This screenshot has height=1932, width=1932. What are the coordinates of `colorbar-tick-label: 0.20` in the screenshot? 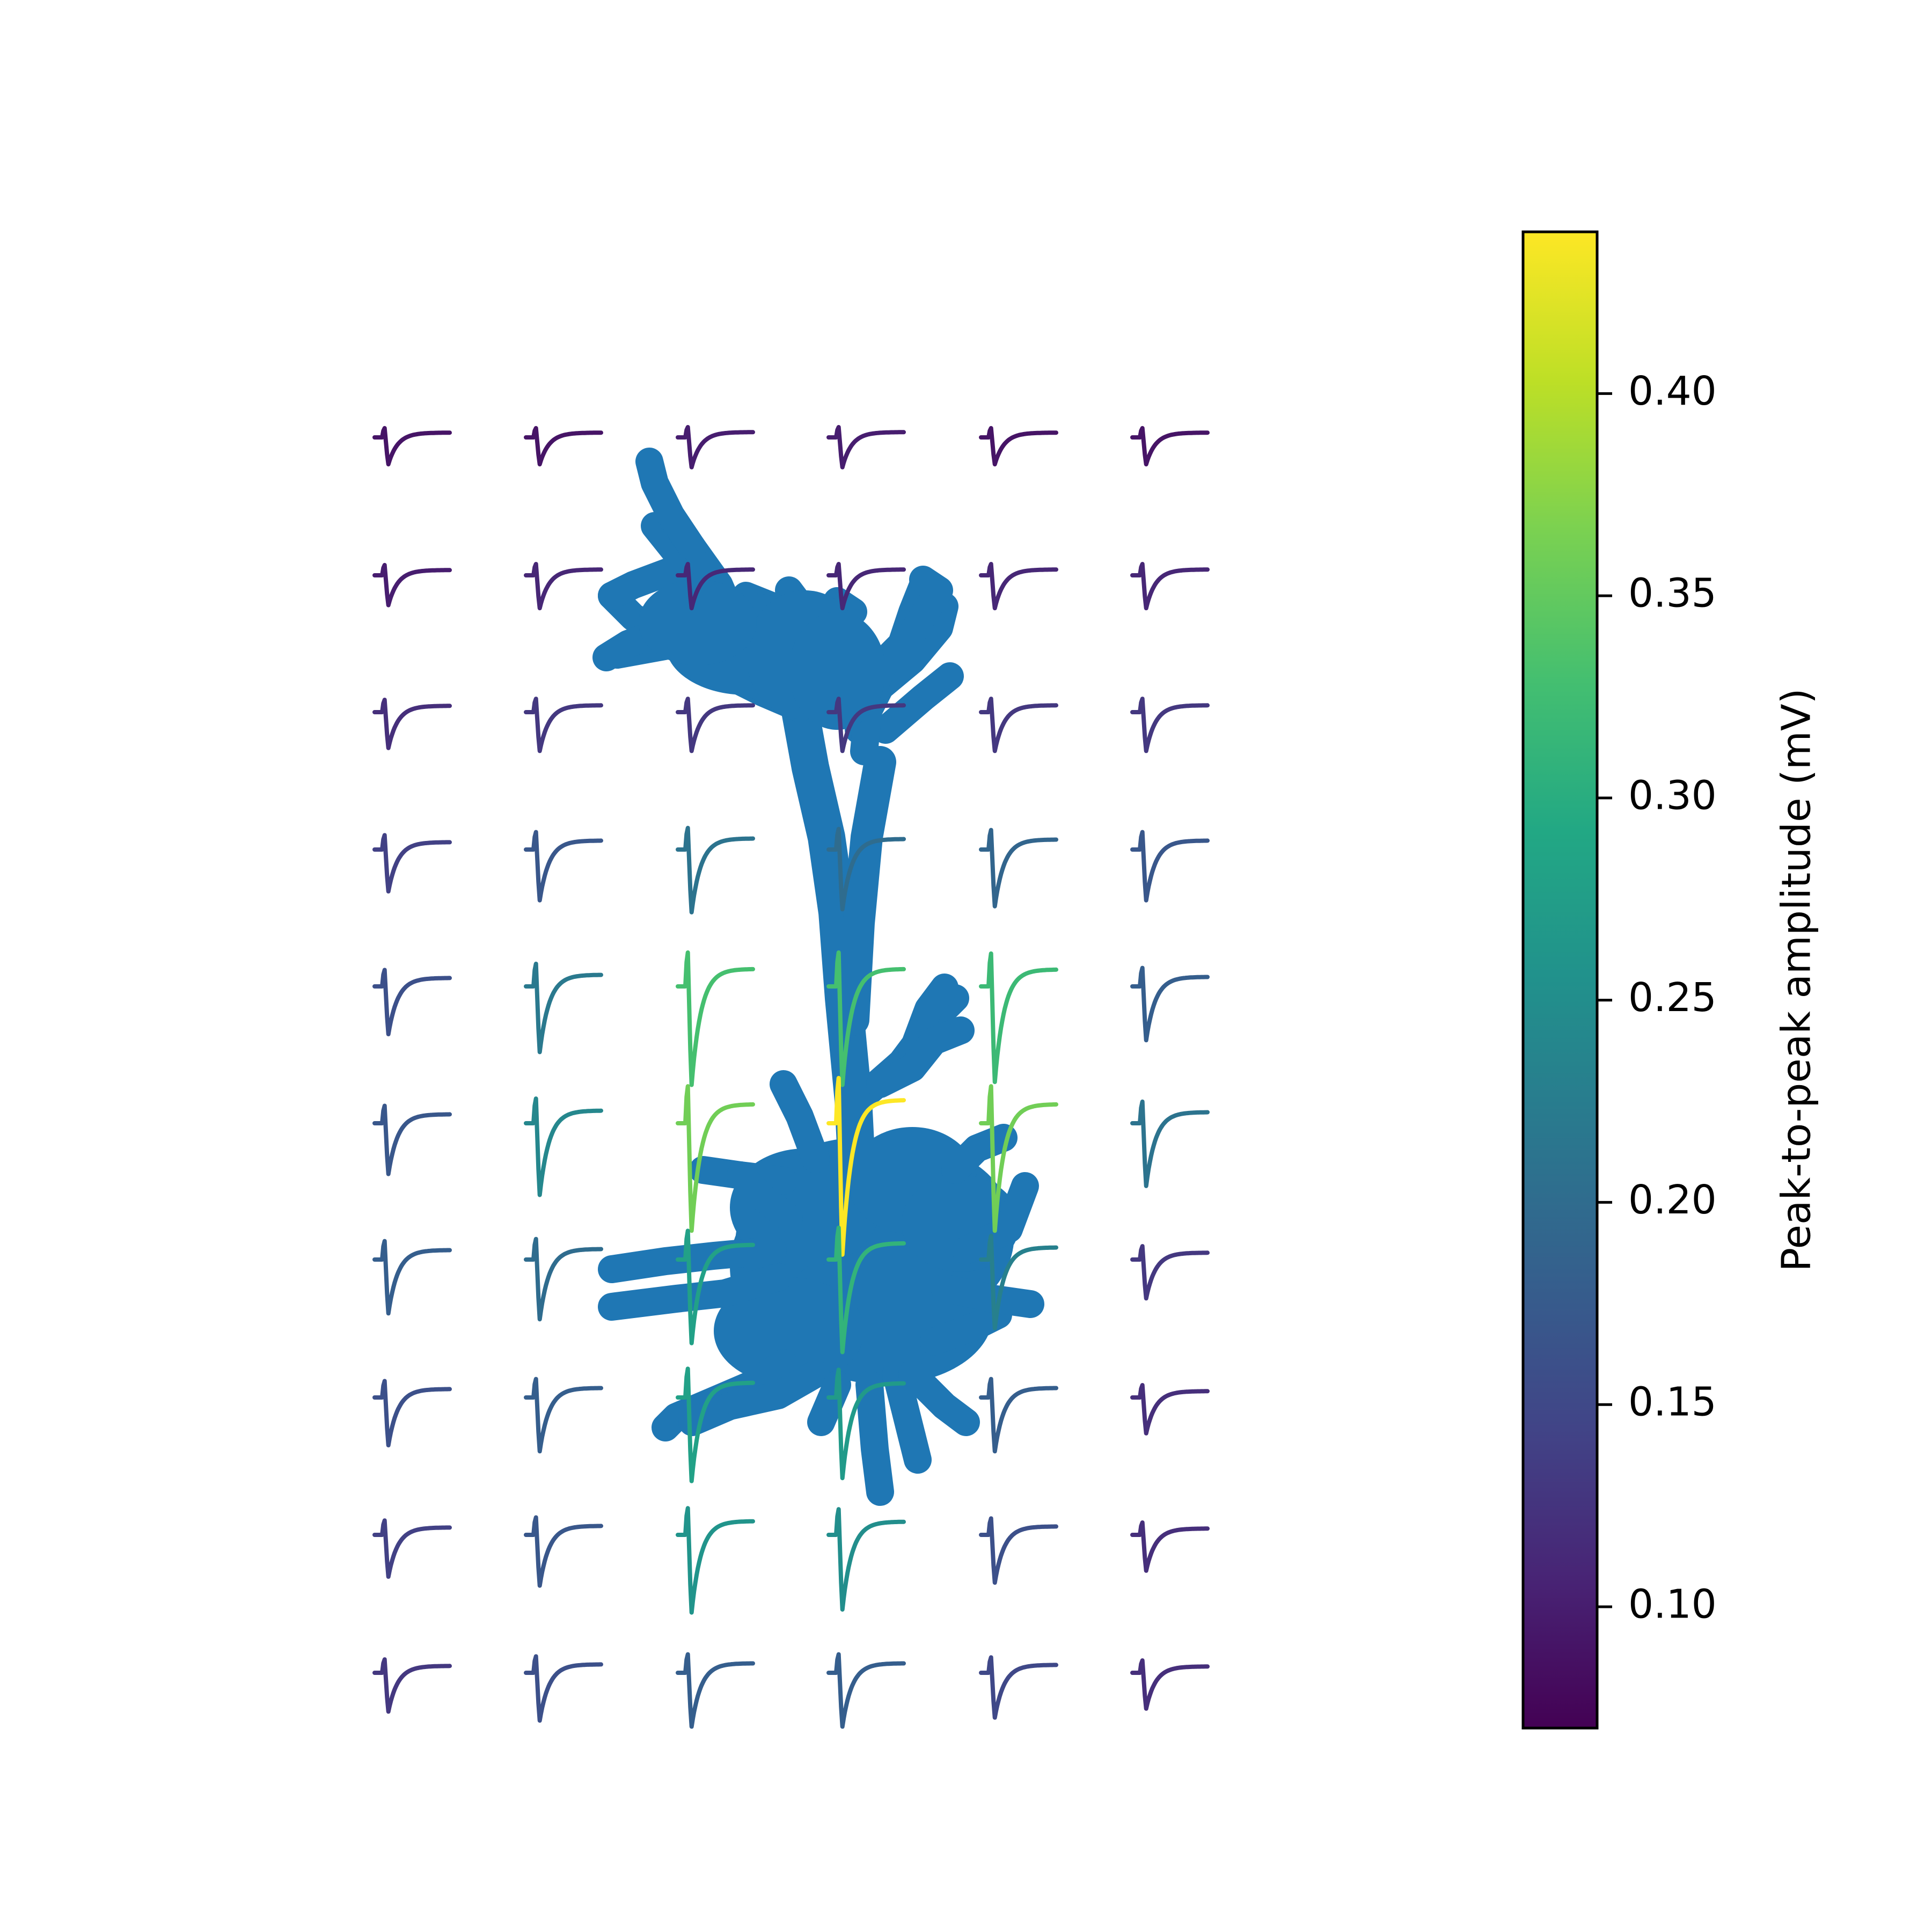 It's located at (1672, 1200).